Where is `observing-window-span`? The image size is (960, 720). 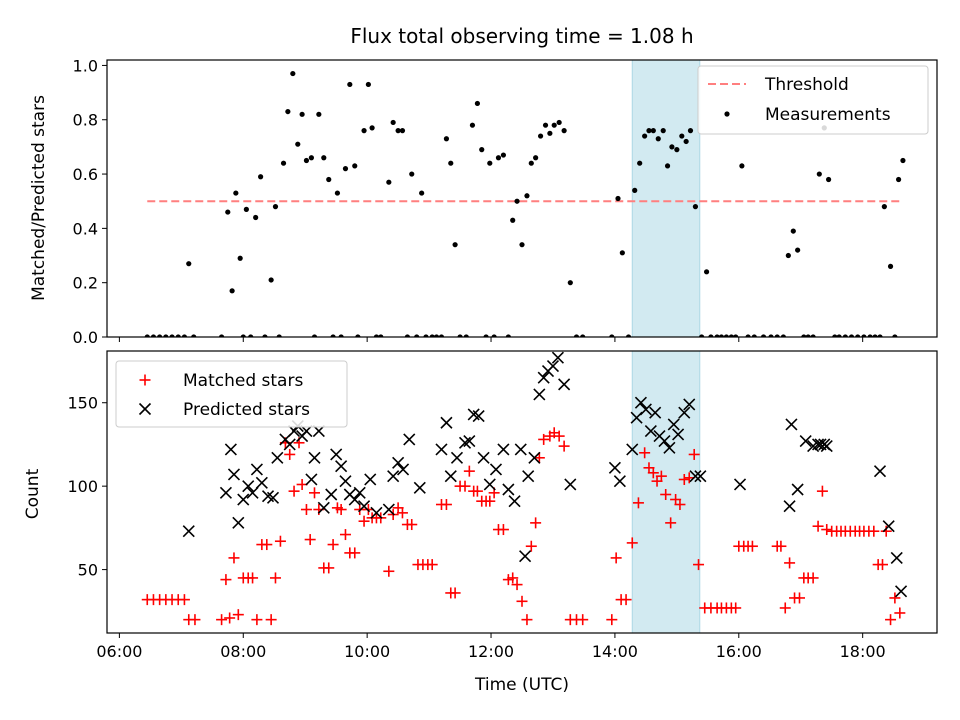 observing-window-span is located at coordinates (666, 198).